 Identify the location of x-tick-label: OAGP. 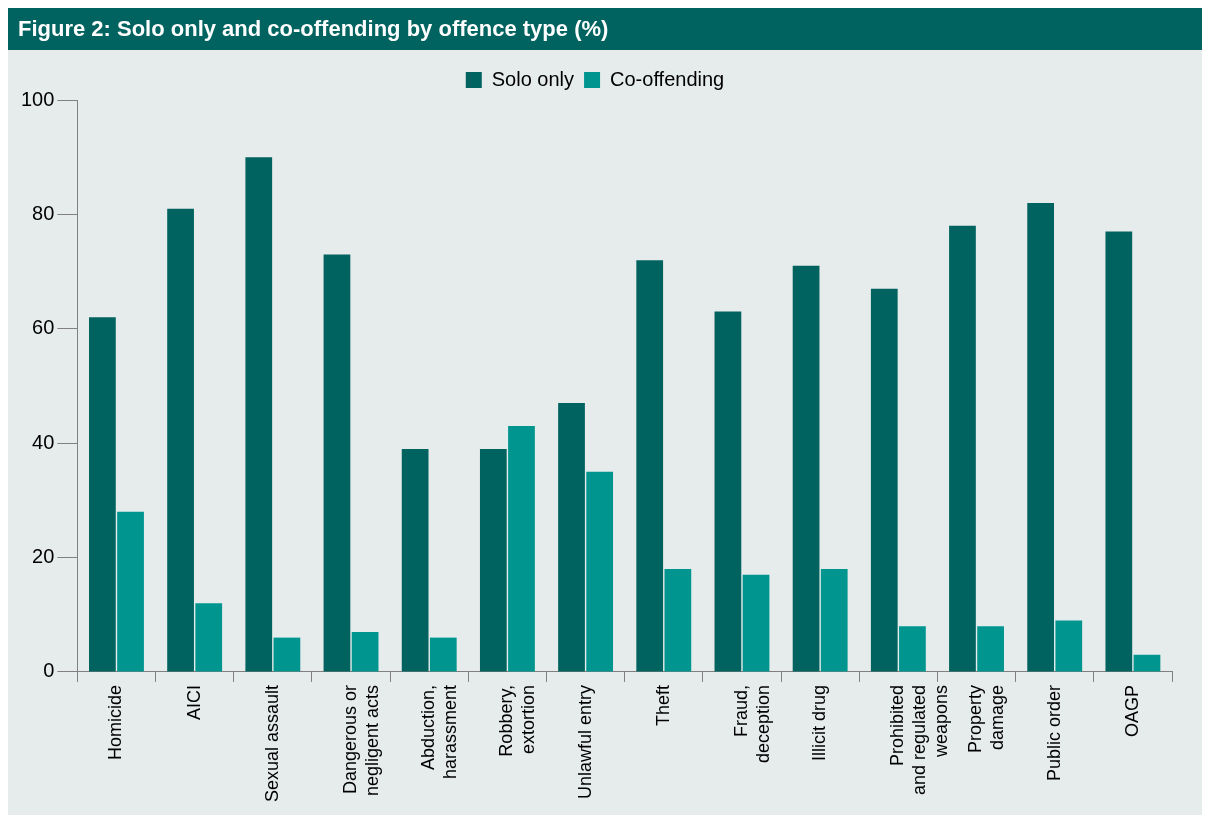
(1131, 710).